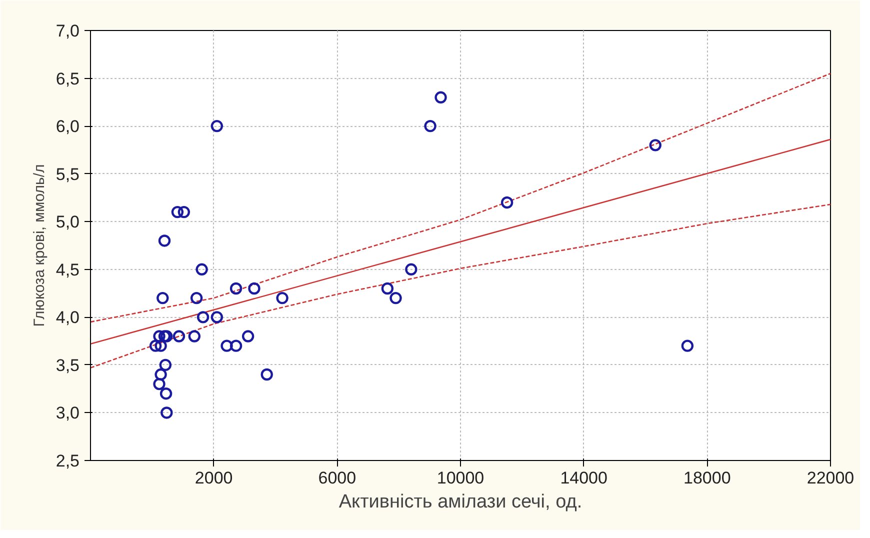 Image resolution: width=870 pixels, height=538 pixels. What do you see at coordinates (68, 270) in the screenshot?
I see `y-tick-label: 4,5` at bounding box center [68, 270].